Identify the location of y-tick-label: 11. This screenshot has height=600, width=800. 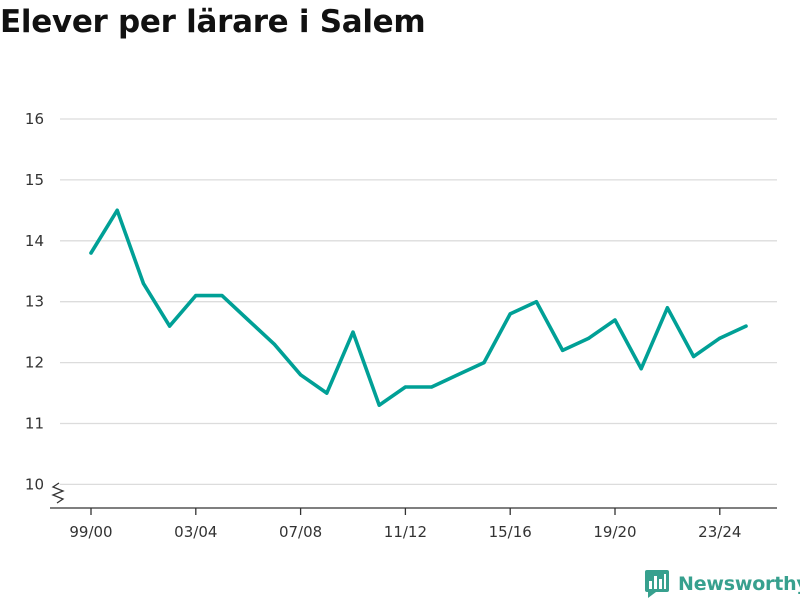
(34, 424).